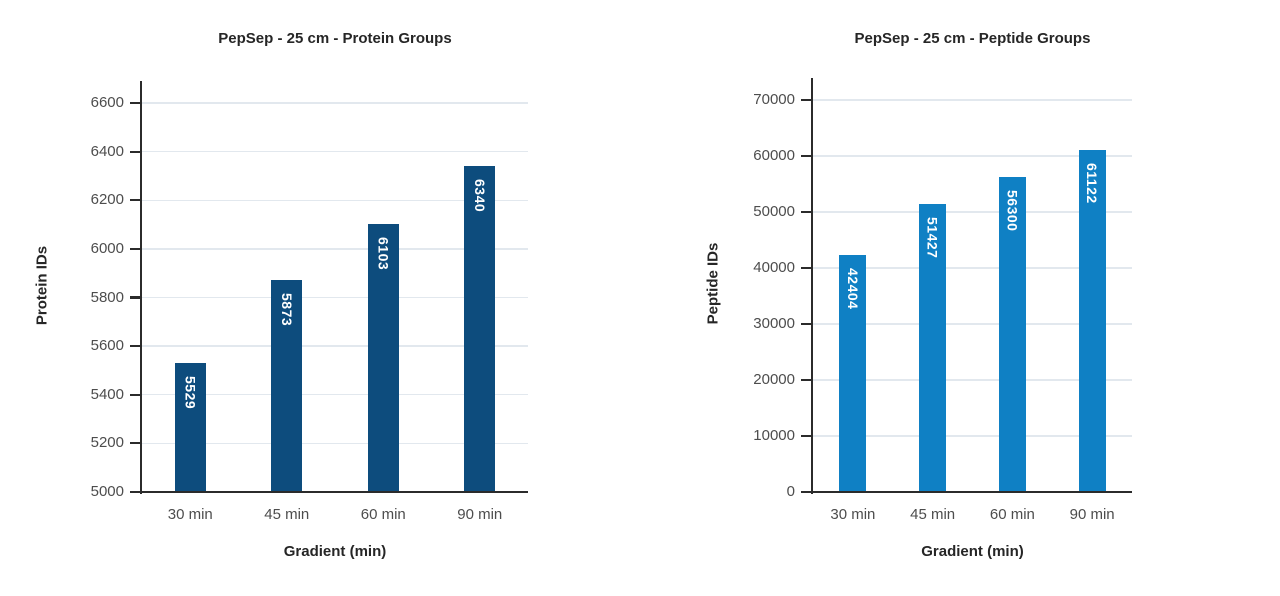  I want to click on y-tick-label: 6000, so click(107, 248).